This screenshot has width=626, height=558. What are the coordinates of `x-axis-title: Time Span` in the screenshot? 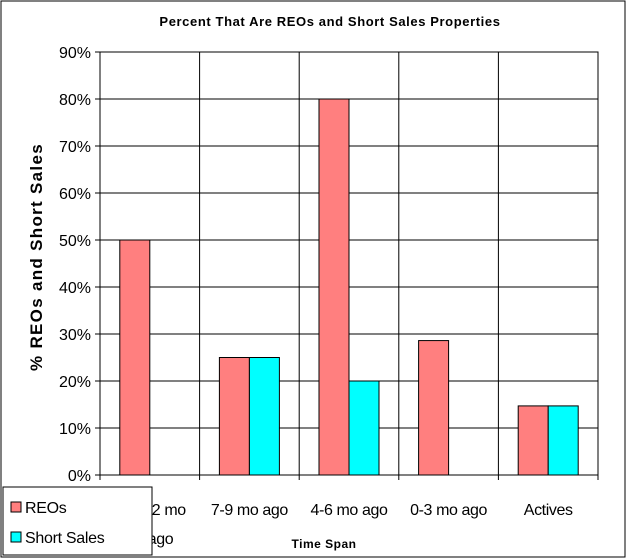 It's located at (324, 544).